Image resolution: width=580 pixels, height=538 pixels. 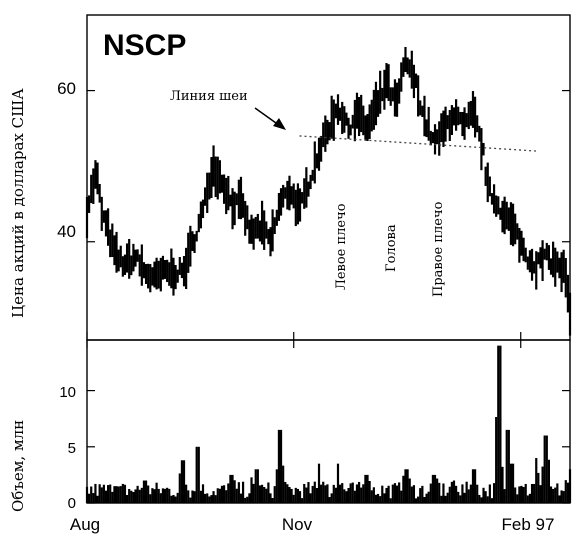 What do you see at coordinates (18, 466) in the screenshot?
I see `volume-axis-label: Объем, млн` at bounding box center [18, 466].